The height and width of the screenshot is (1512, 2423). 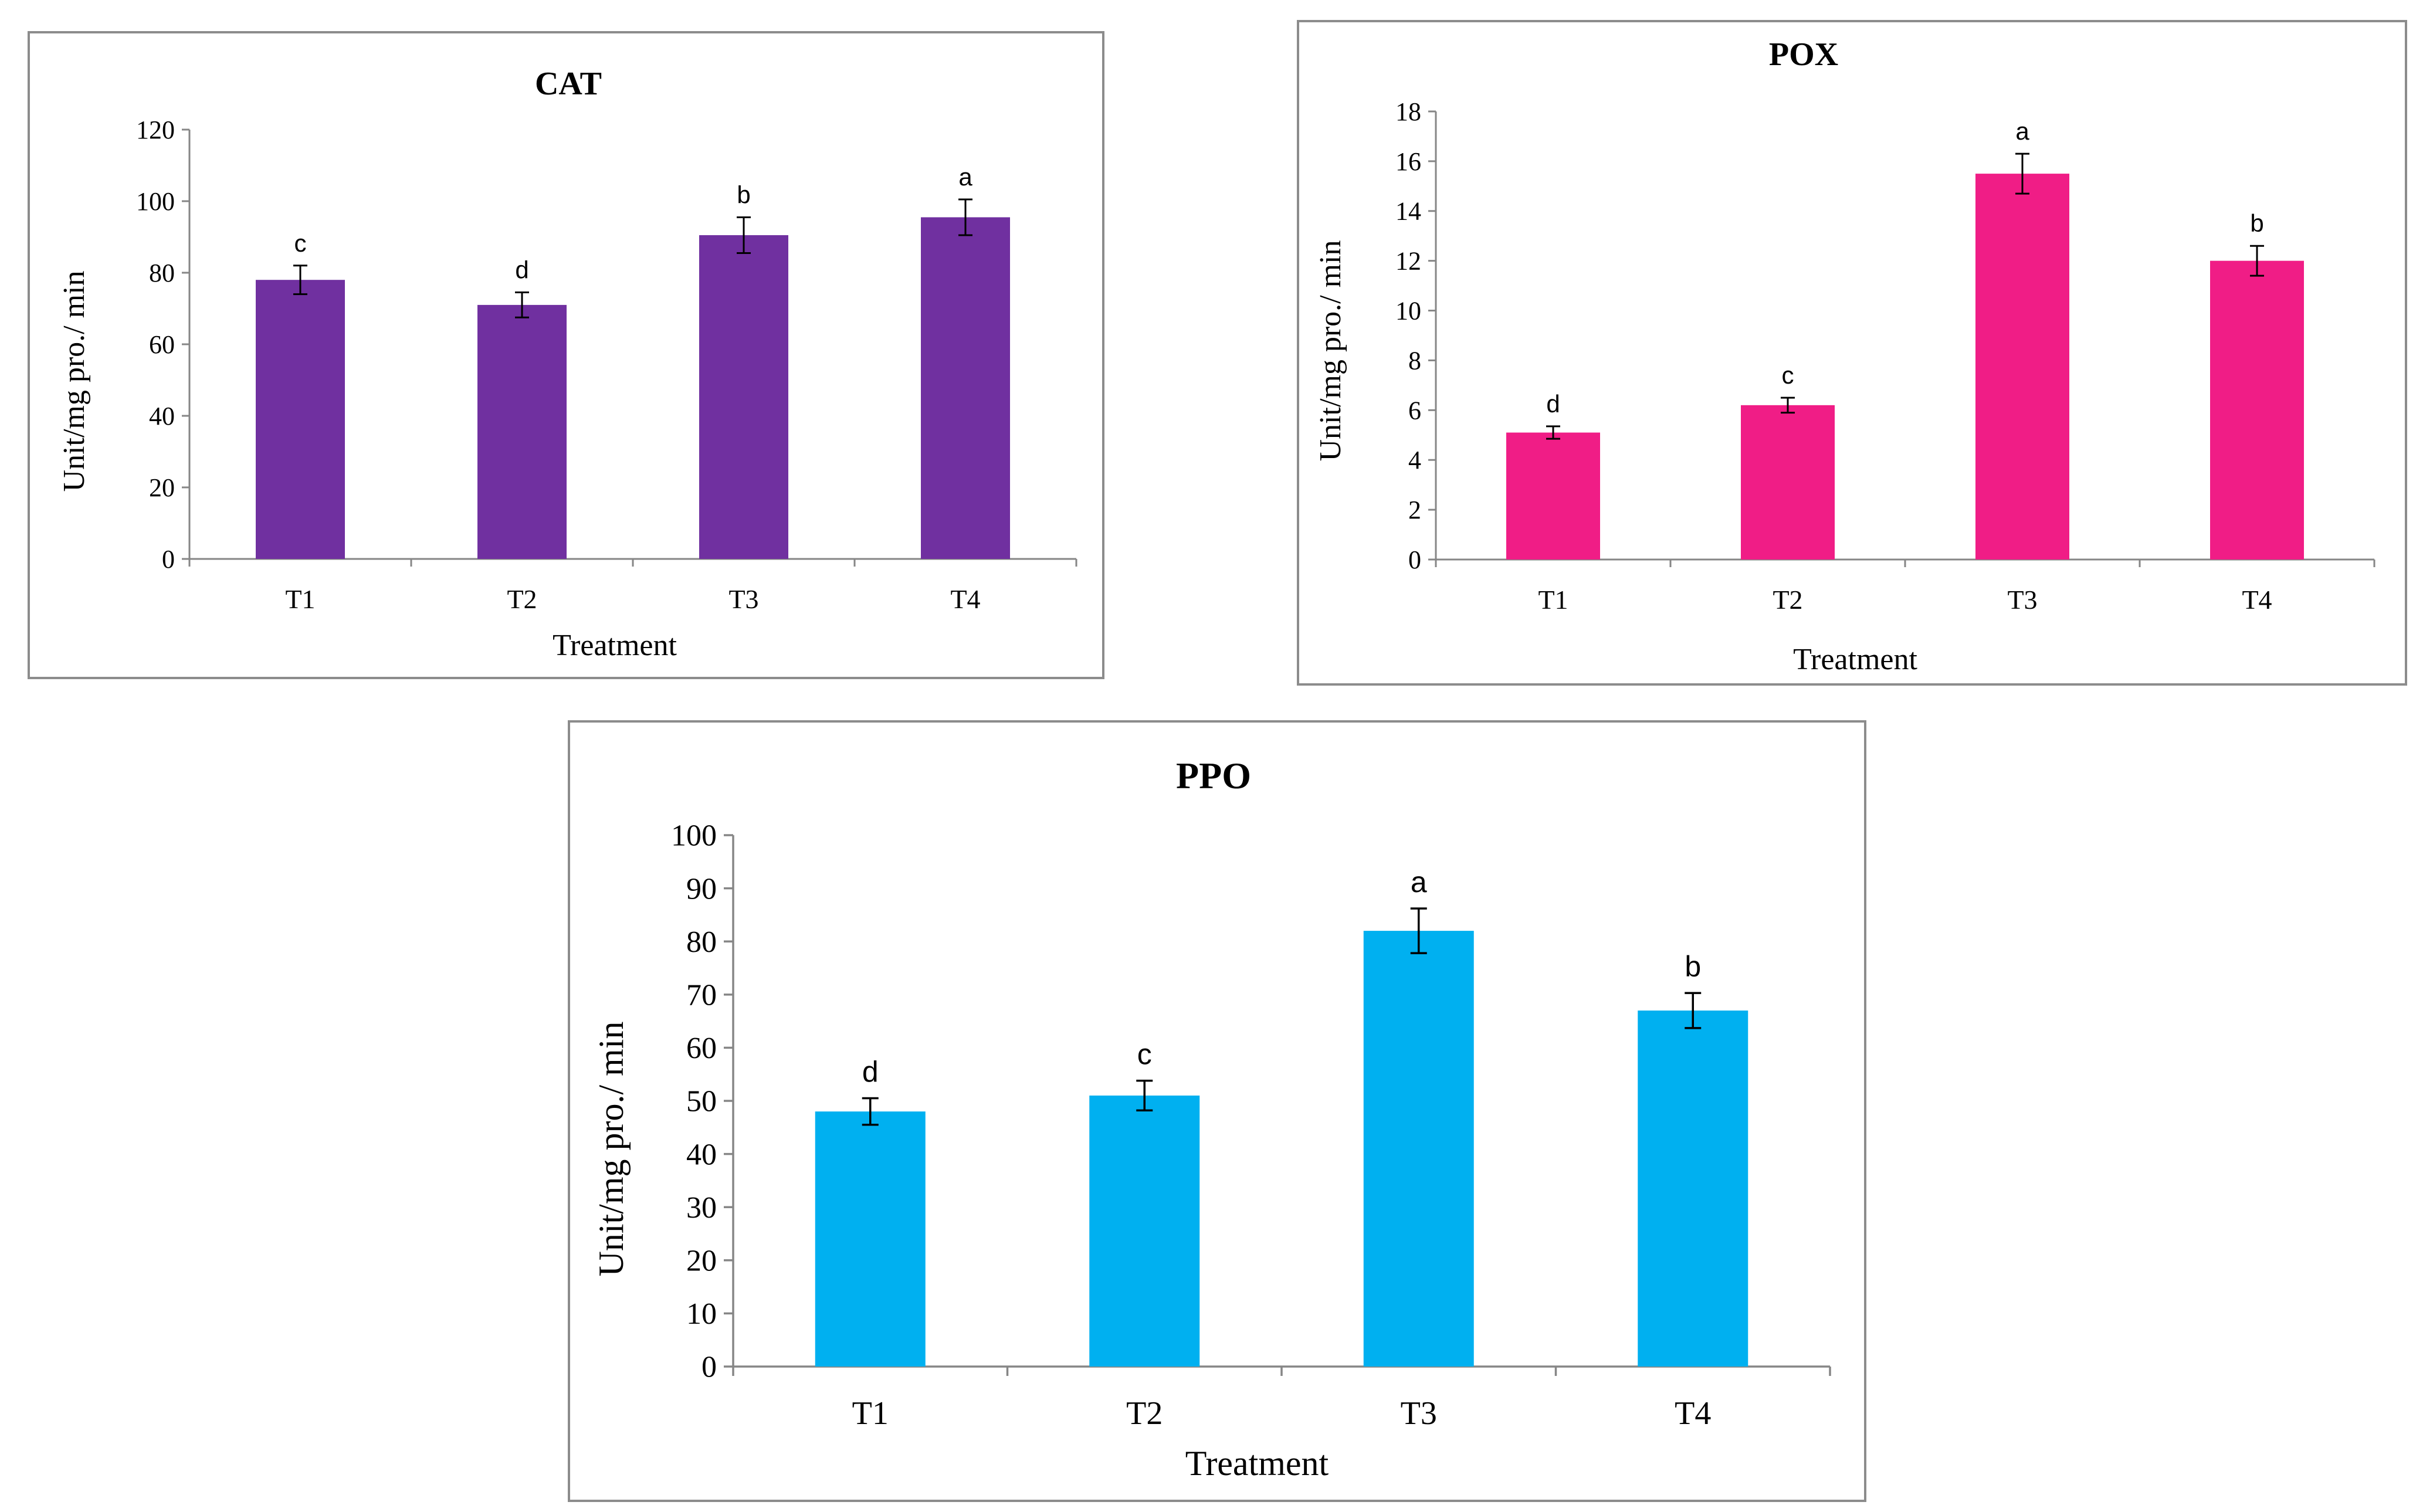 What do you see at coordinates (1408, 112) in the screenshot?
I see `y-tick-label: 18` at bounding box center [1408, 112].